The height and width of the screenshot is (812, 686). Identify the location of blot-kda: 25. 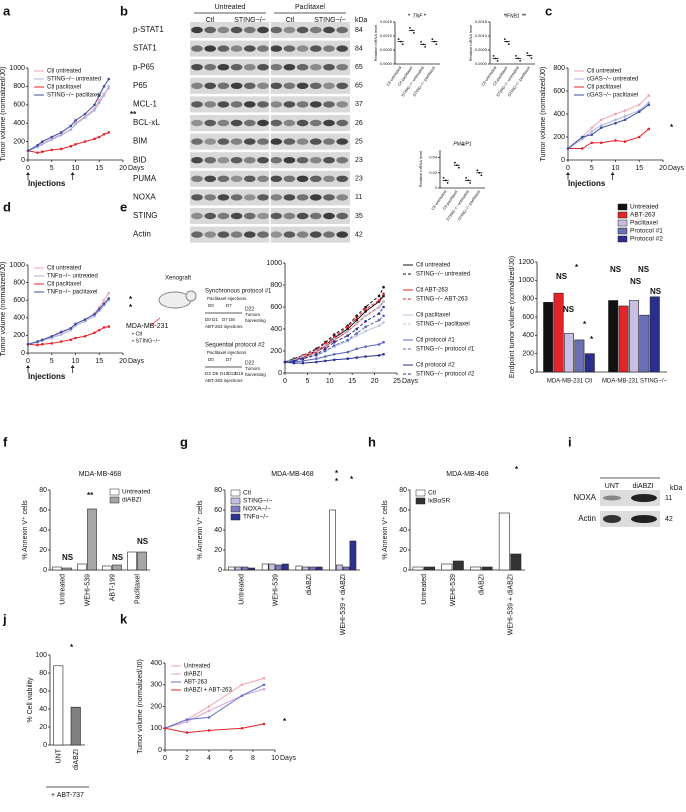
(359, 141).